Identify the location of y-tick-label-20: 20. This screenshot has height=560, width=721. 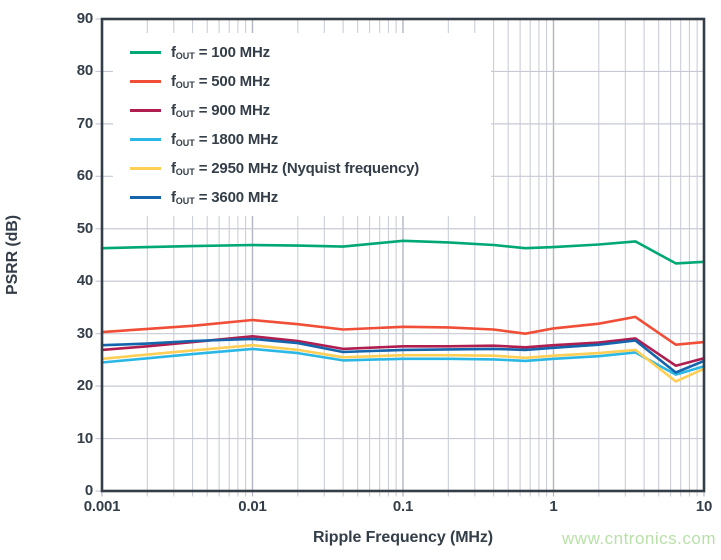
(84, 386).